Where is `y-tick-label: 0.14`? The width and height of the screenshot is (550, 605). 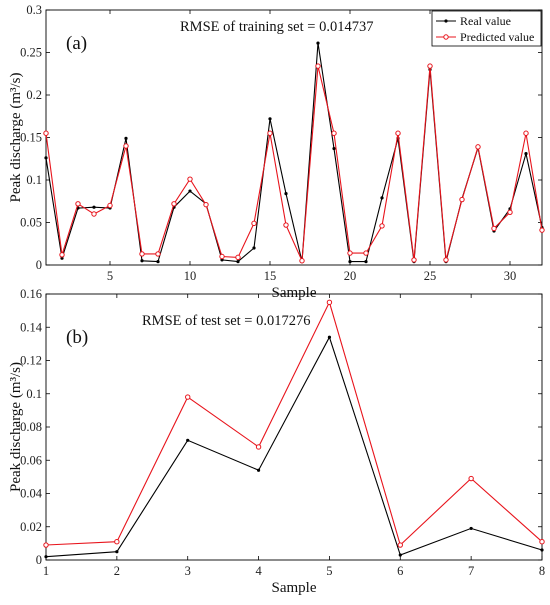
y-tick-label: 0.14 is located at coordinates (31, 327).